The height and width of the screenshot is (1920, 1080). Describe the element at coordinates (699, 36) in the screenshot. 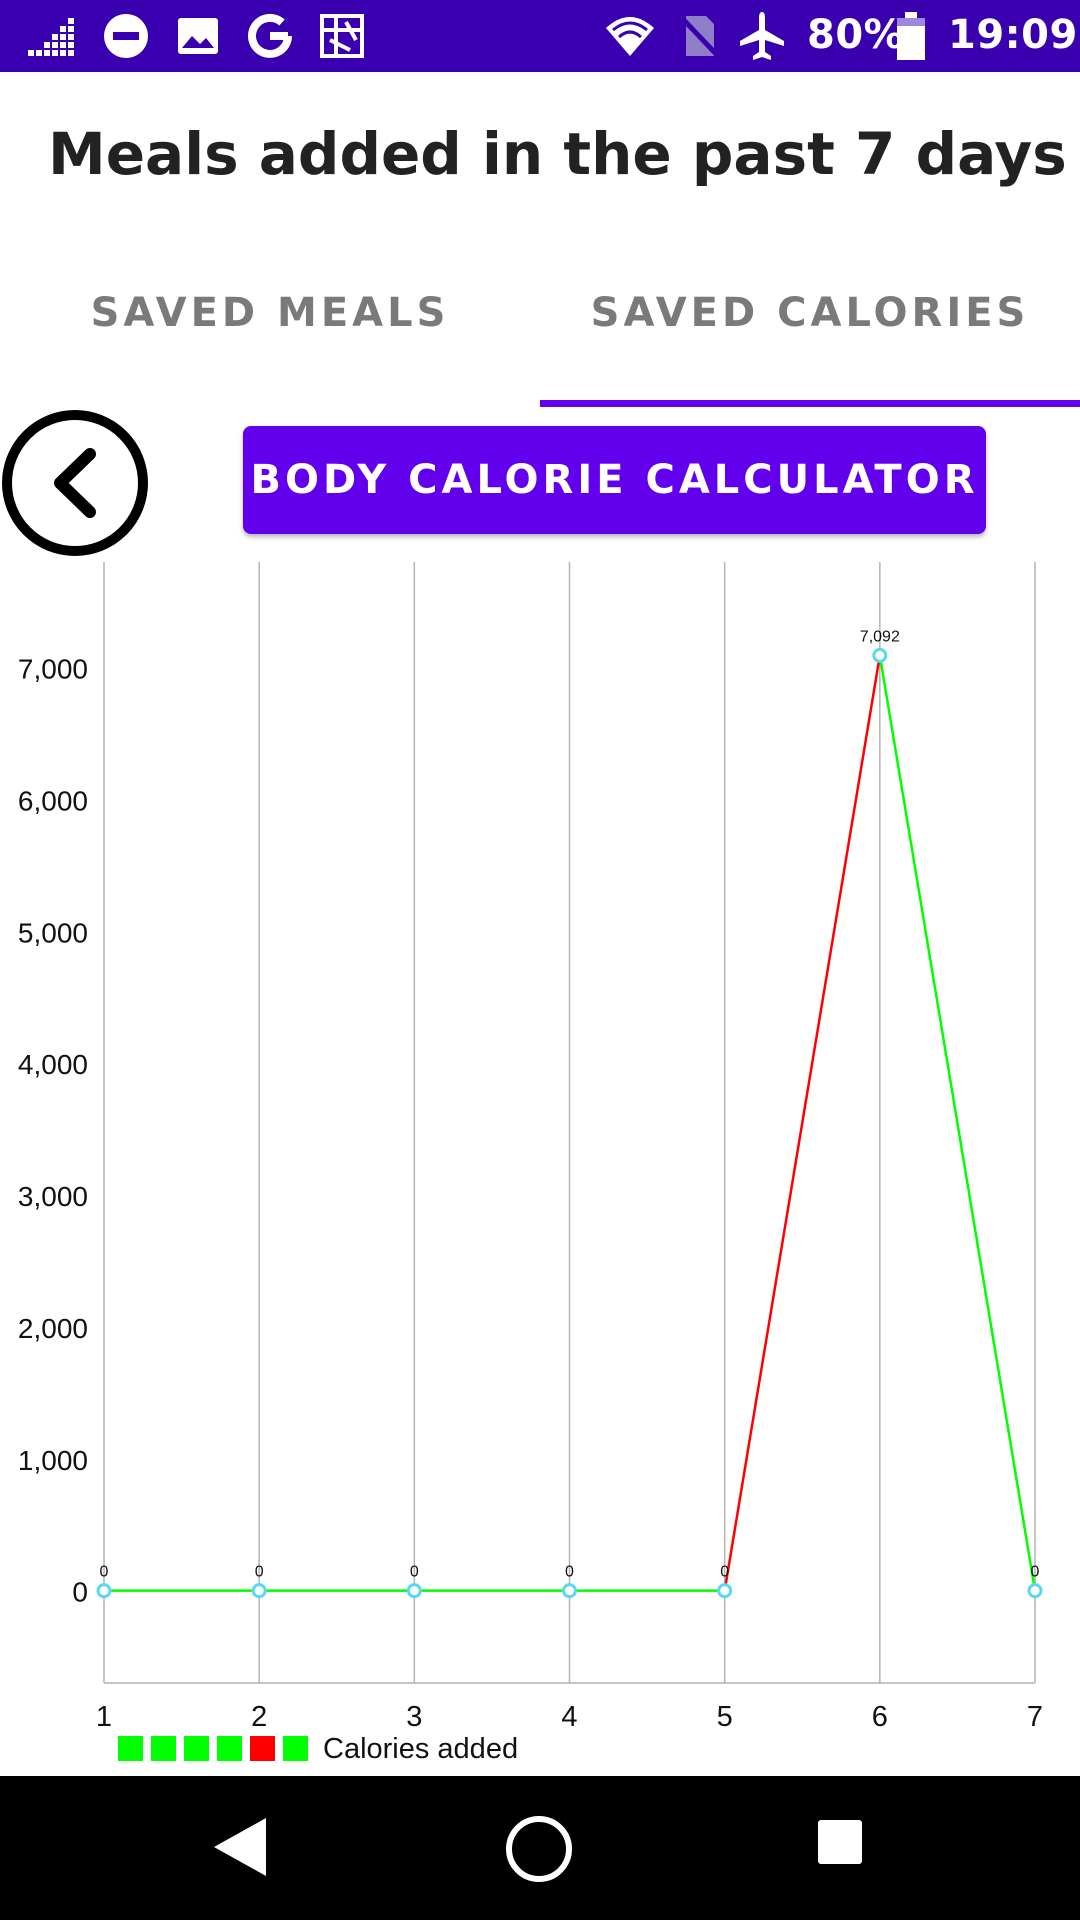

I see `no-sim-icon` at that location.